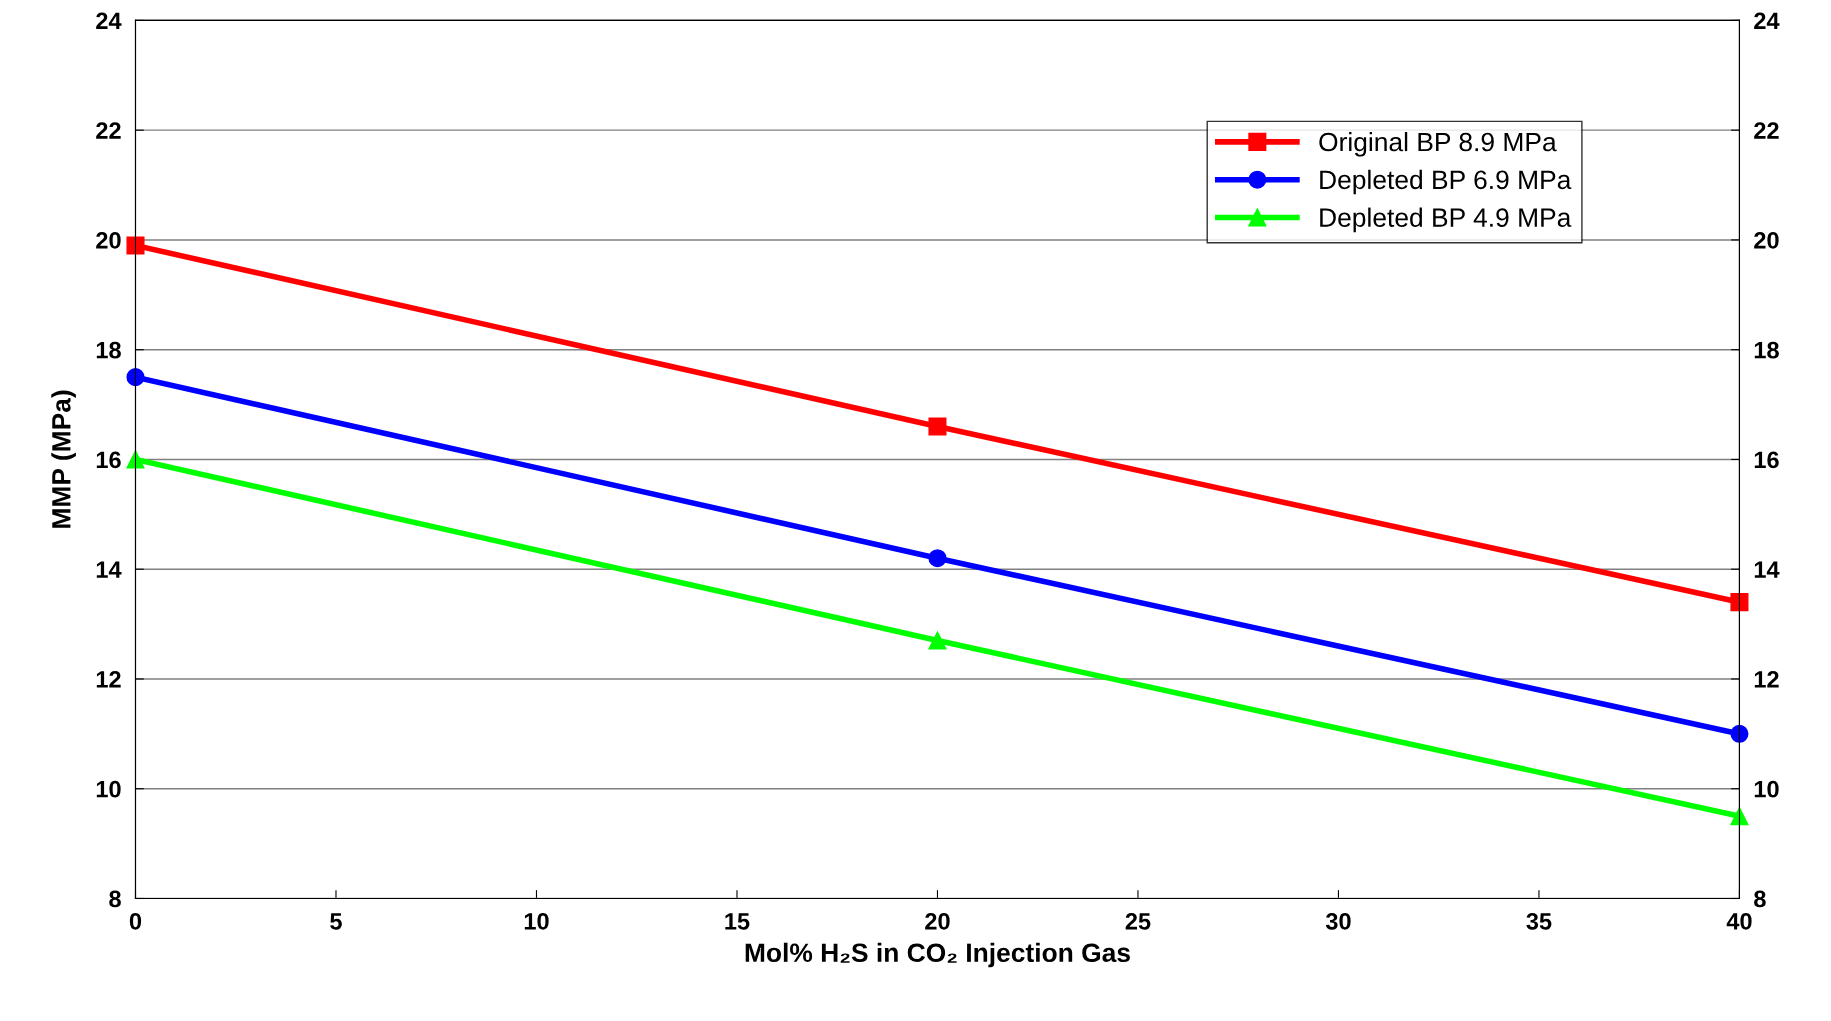 This screenshot has height=1021, width=1831. What do you see at coordinates (1766, 460) in the screenshot?
I see `y2-tick-label: 16` at bounding box center [1766, 460].